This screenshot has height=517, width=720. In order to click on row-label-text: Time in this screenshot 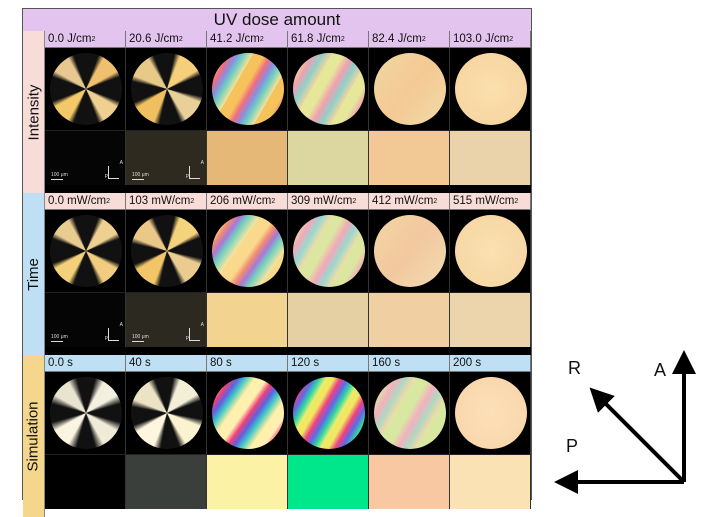, I will do `click(33, 274)`.